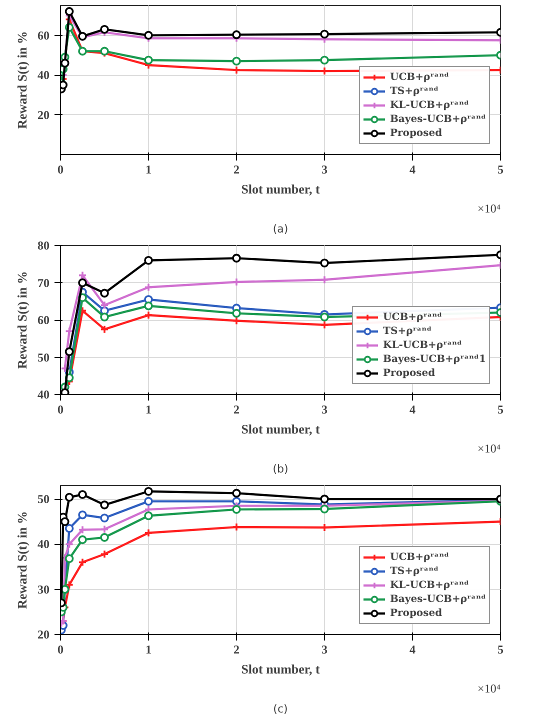 The image size is (552, 726). I want to click on text: (b), so click(280, 469).